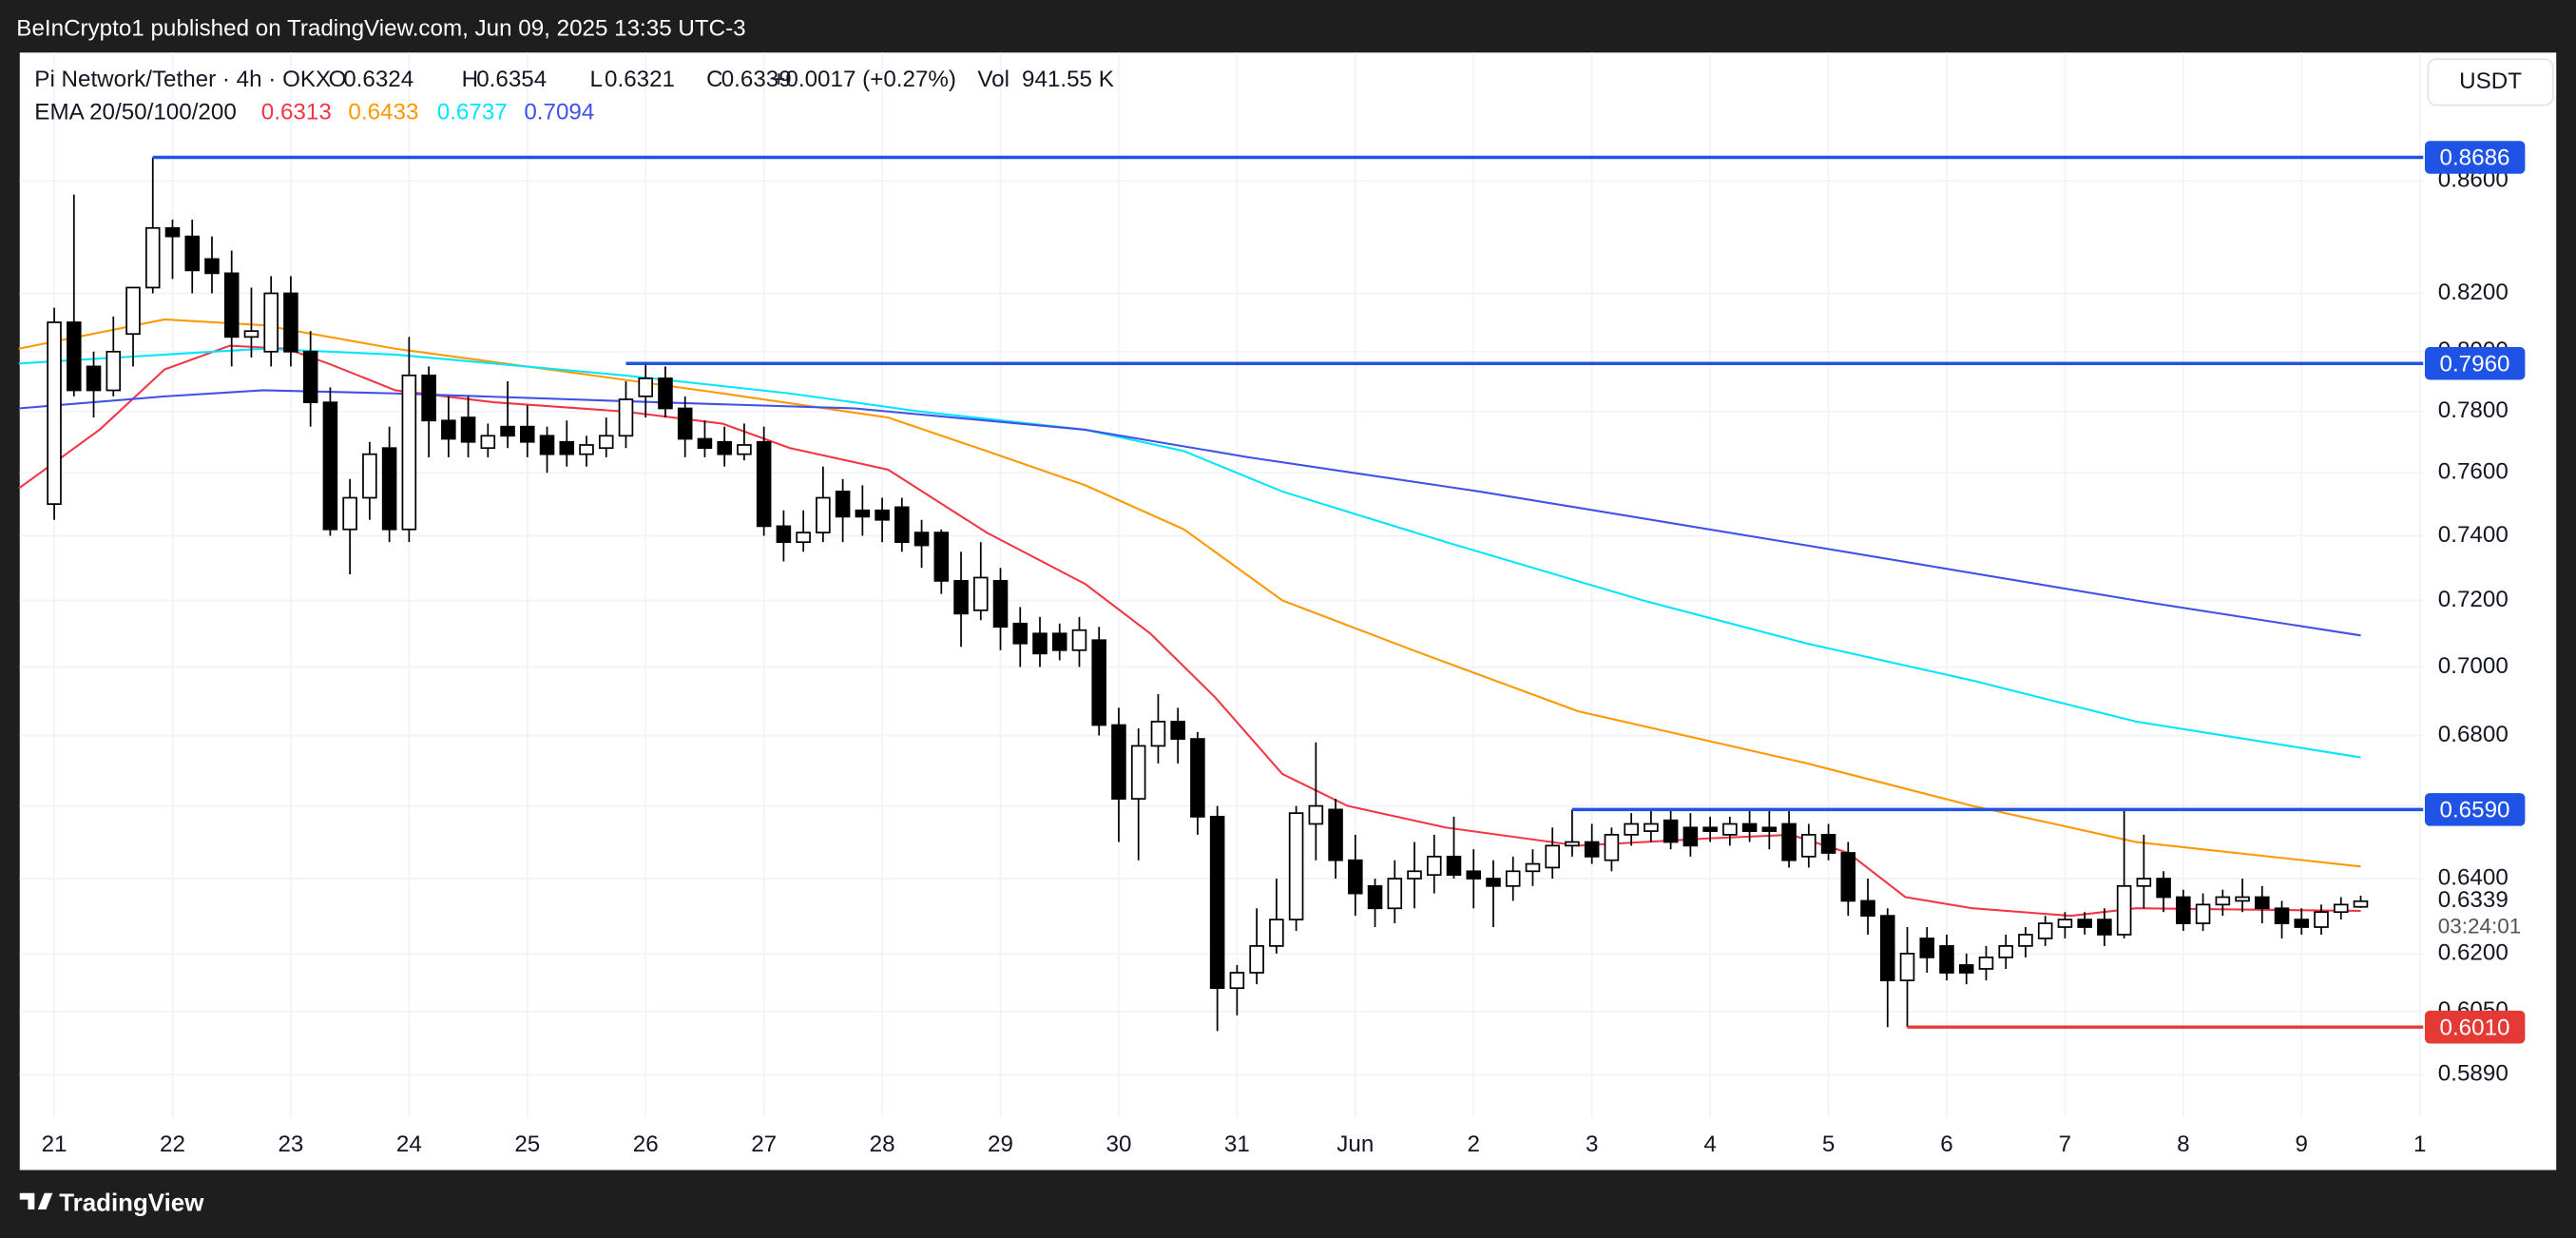  What do you see at coordinates (2473, 600) in the screenshot?
I see `y-tick-label: 0.7200` at bounding box center [2473, 600].